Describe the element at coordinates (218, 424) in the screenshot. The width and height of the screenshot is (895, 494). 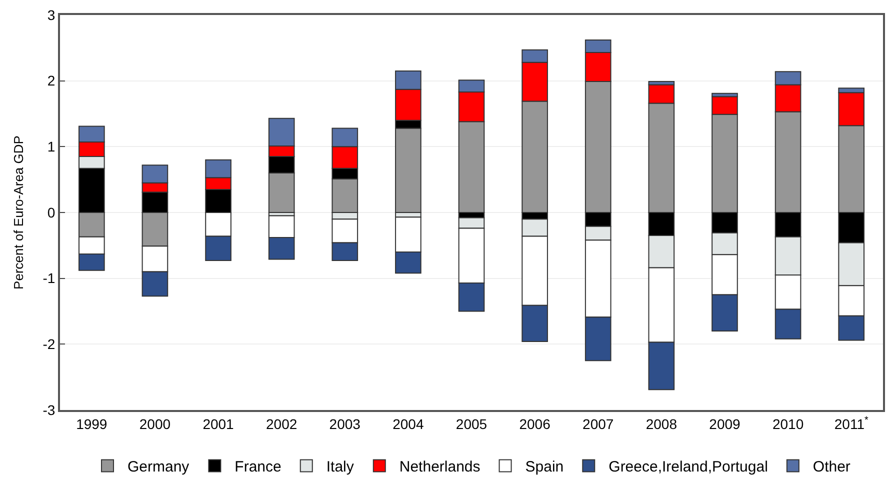
I see `x-tick-label: 2001` at that location.